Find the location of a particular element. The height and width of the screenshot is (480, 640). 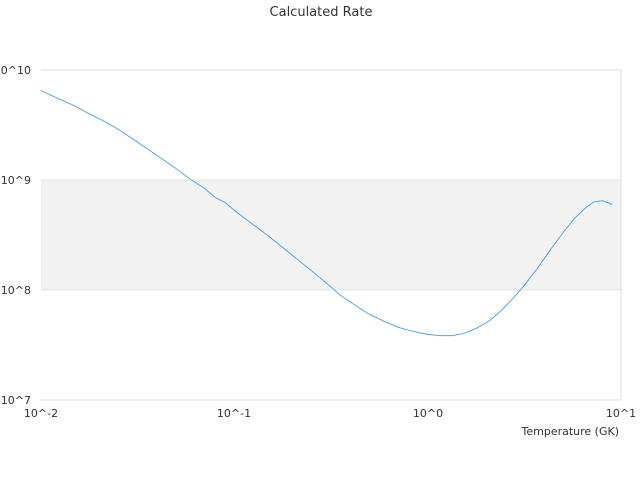

y-tick-label: 10^10 is located at coordinates (15, 70).